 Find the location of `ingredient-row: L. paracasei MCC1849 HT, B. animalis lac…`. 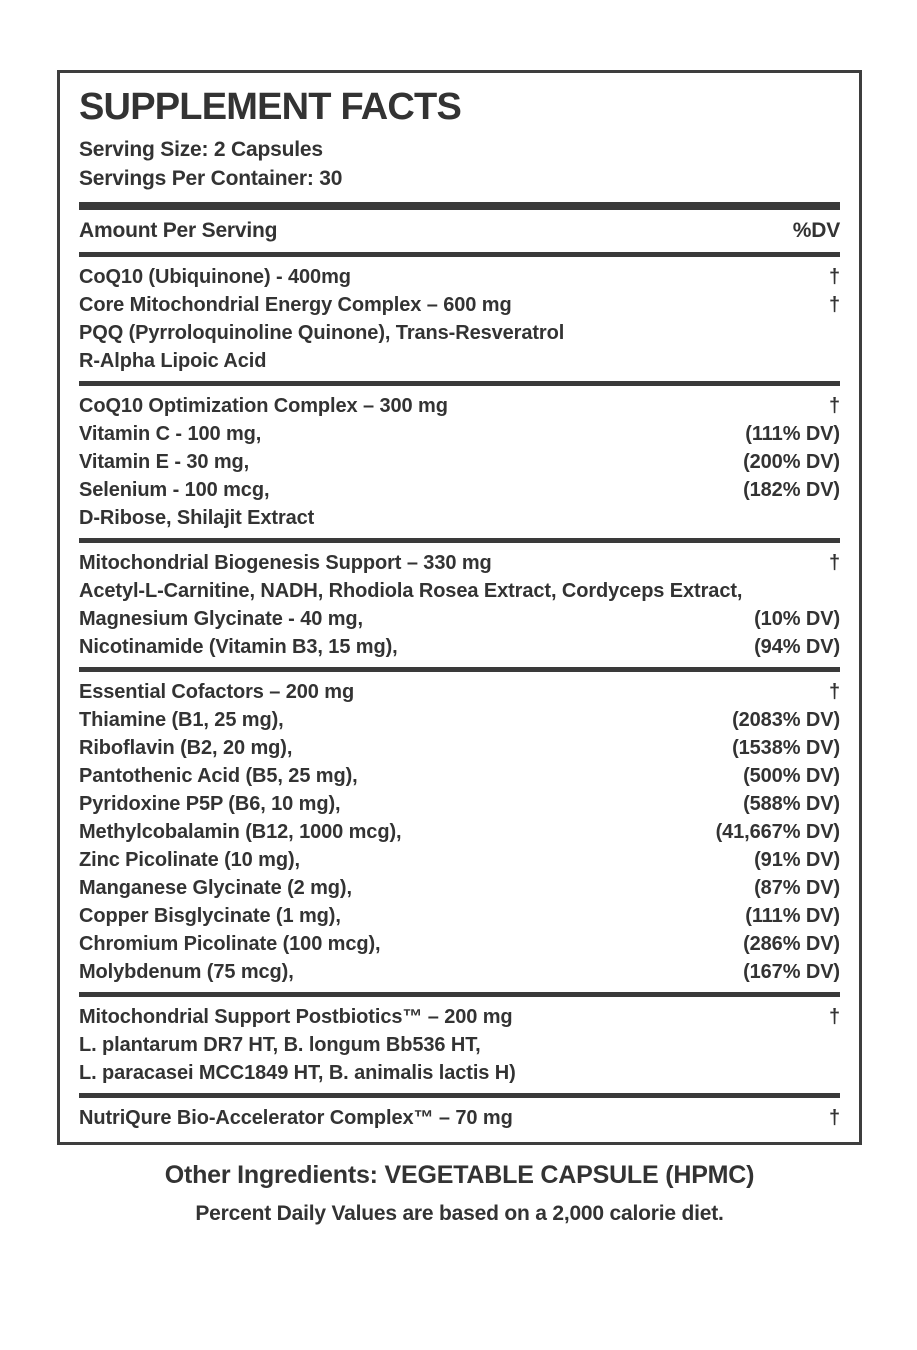

ingredient-row: L. paracasei MCC1849 HT, B. animalis lac… is located at coordinates (459, 1073).